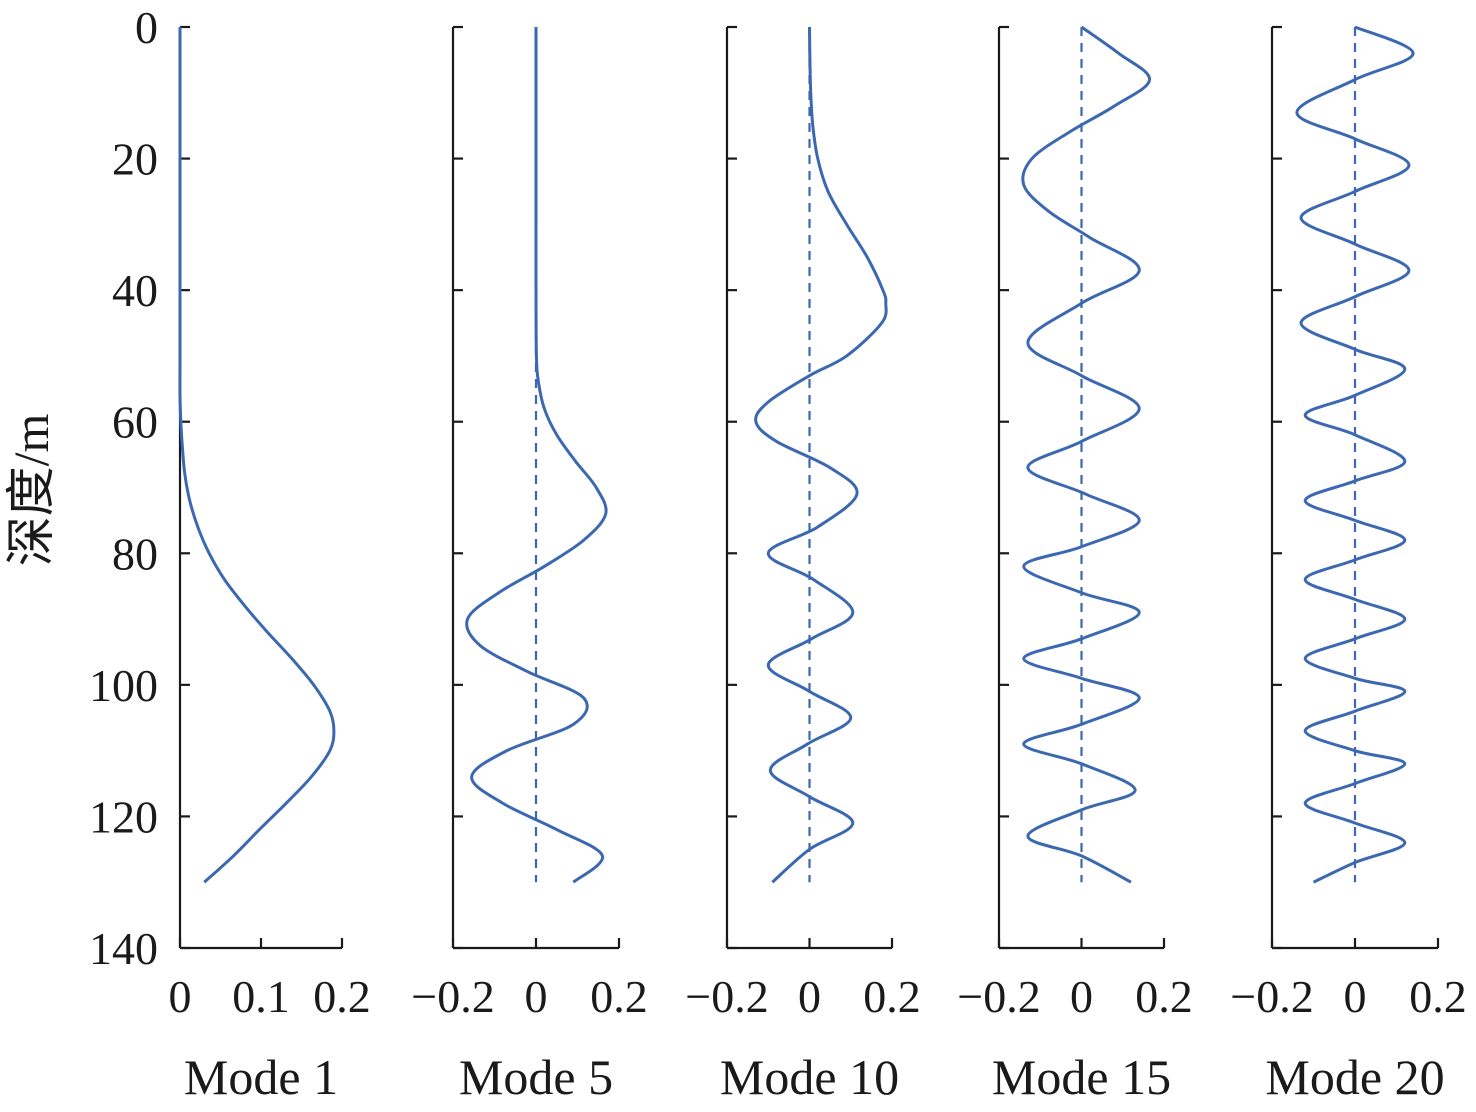 The image size is (1476, 1112). Describe the element at coordinates (536, 1077) in the screenshot. I see `panel-mode-label: Mode 5` at that location.